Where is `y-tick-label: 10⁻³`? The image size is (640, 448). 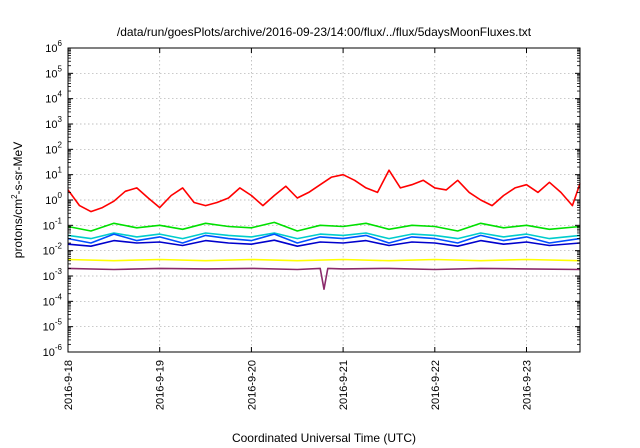 y-tick-label: 10⁻³ is located at coordinates (53, 275).